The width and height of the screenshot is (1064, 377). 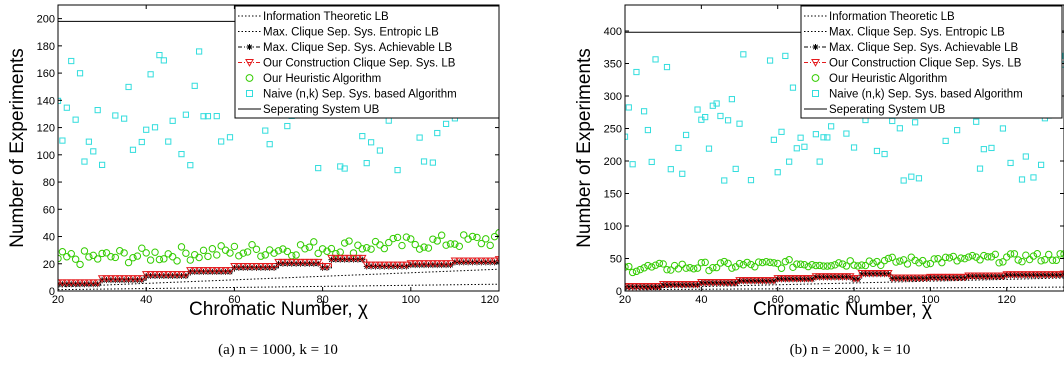 I want to click on y-tick-label: 200, so click(x=613, y=162).